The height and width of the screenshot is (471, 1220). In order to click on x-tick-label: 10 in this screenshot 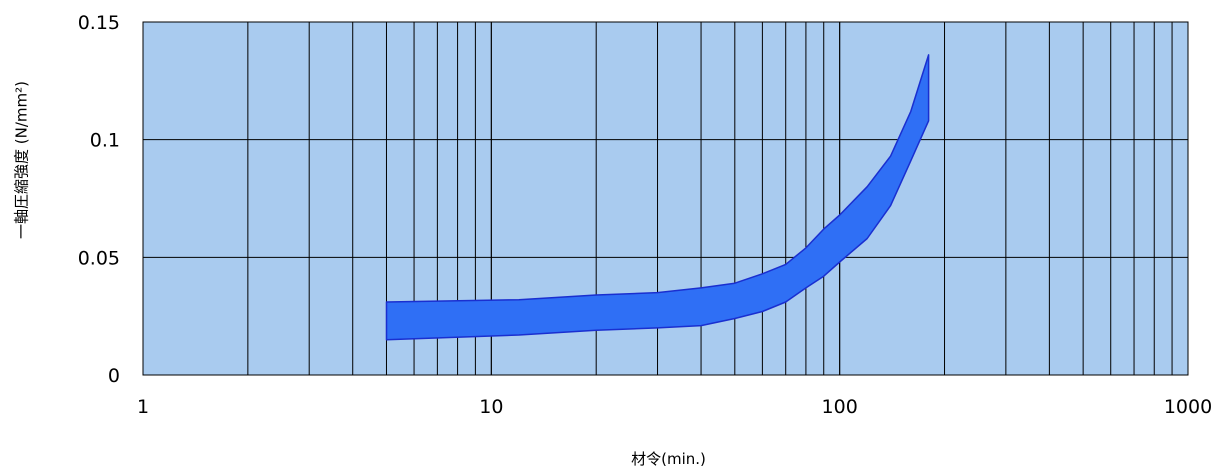, I will do `click(491, 407)`.